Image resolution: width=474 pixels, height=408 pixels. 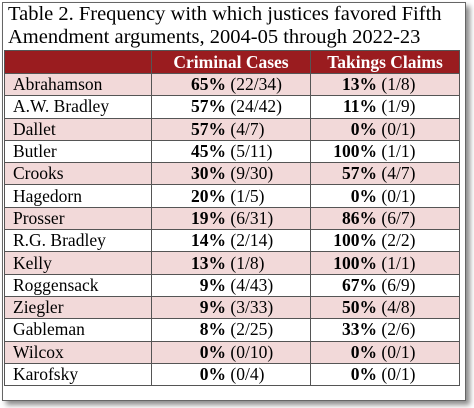 What do you see at coordinates (231, 330) in the screenshot?
I see `criminal-cases-cell: 8% (2/25)` at bounding box center [231, 330].